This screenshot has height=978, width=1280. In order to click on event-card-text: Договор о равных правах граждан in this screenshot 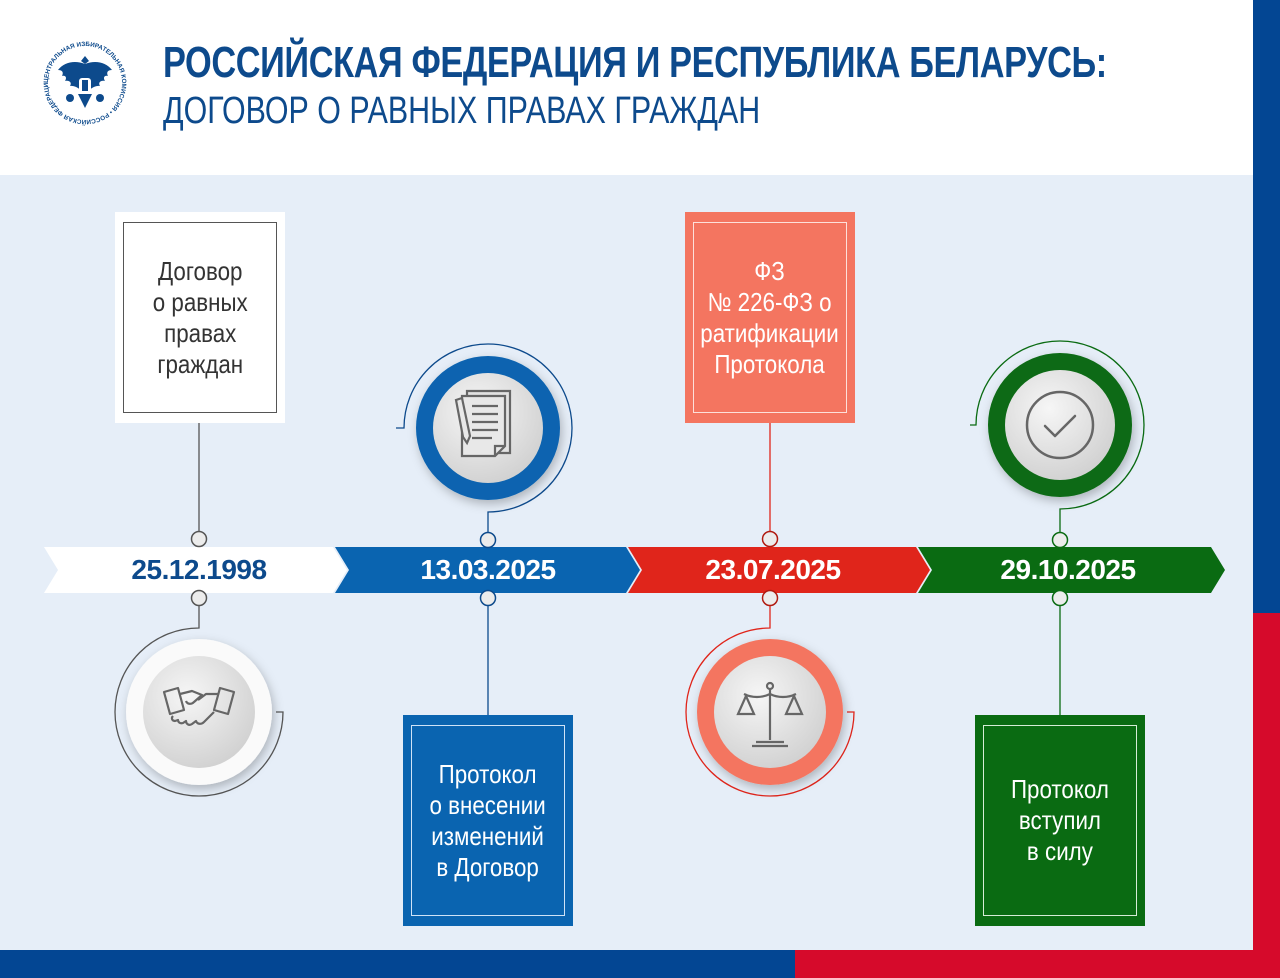, I will do `click(200, 317)`.